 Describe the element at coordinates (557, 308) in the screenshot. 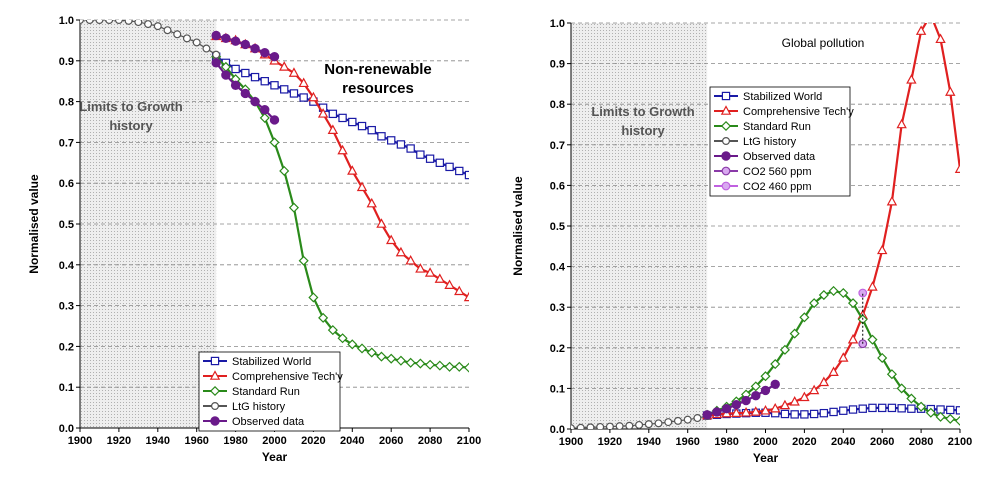

I see `y-tick-label: 0.3` at that location.